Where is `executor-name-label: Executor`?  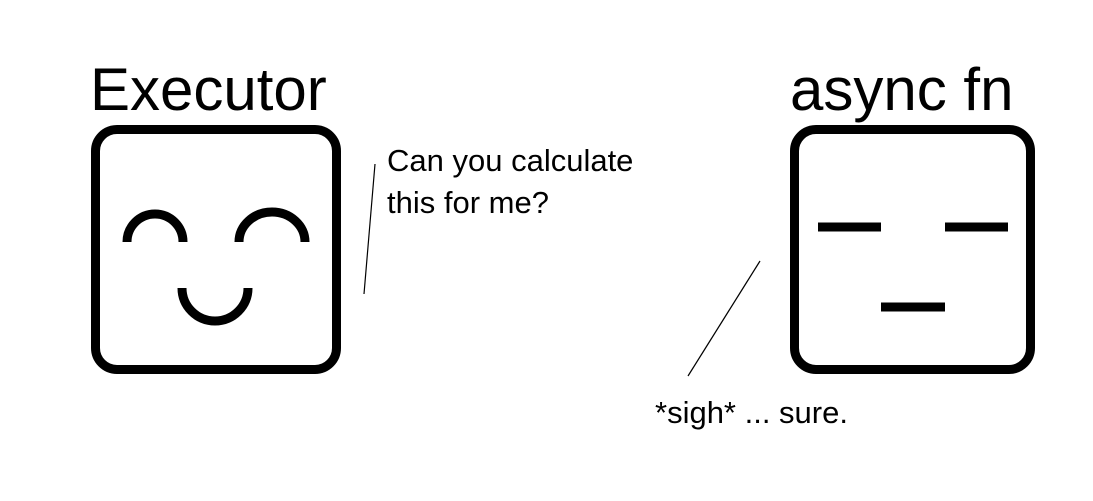
executor-name-label: Executor is located at coordinates (208, 89).